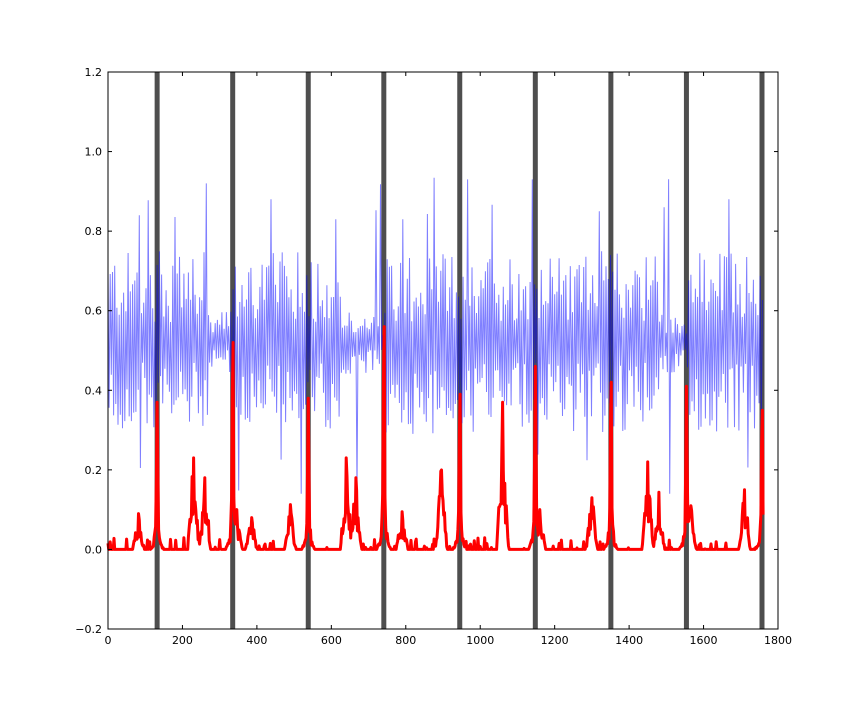 The image size is (864, 720). What do you see at coordinates (182, 640) in the screenshot?
I see `x-tick-label: 200` at bounding box center [182, 640].